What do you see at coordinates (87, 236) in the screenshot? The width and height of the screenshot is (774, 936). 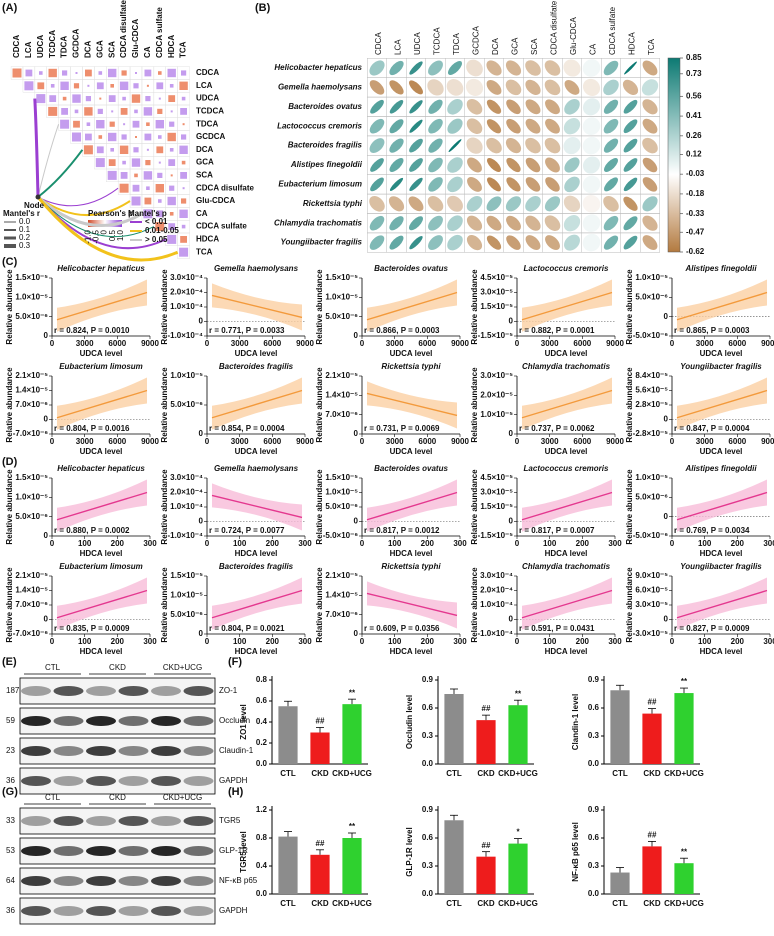 I see `legend-label: -1.0` at bounding box center [87, 236].